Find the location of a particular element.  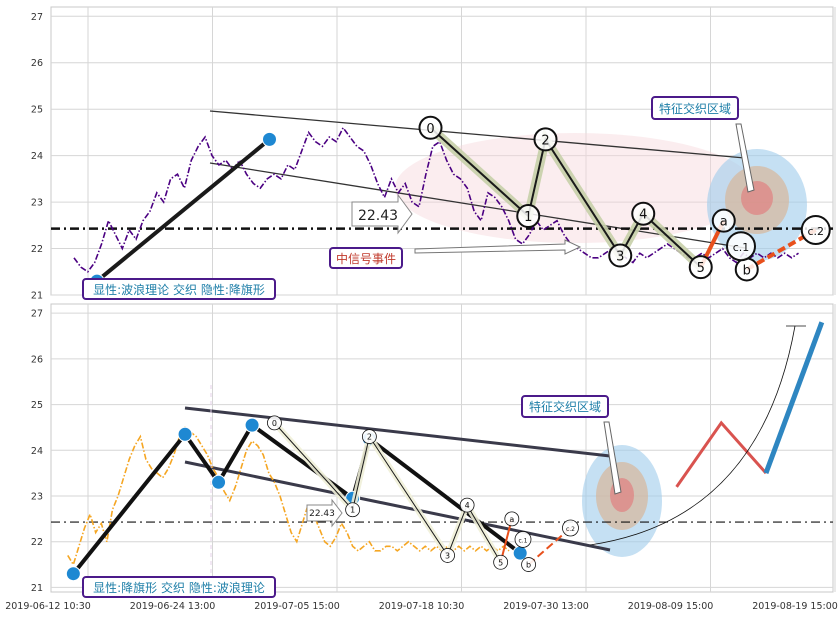

top-wave-marker-c.2 is located at coordinates (815, 229).